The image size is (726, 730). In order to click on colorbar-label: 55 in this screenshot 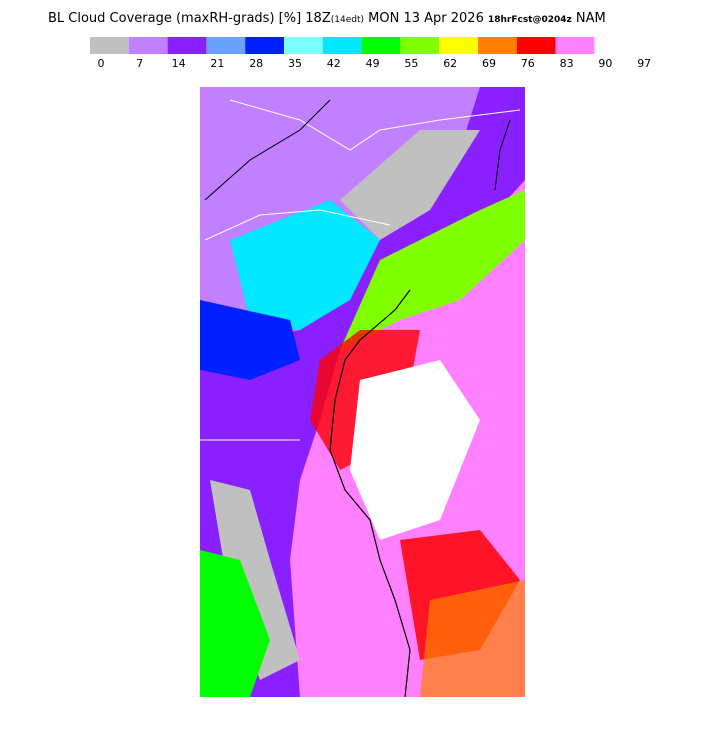, I will do `click(411, 63)`.